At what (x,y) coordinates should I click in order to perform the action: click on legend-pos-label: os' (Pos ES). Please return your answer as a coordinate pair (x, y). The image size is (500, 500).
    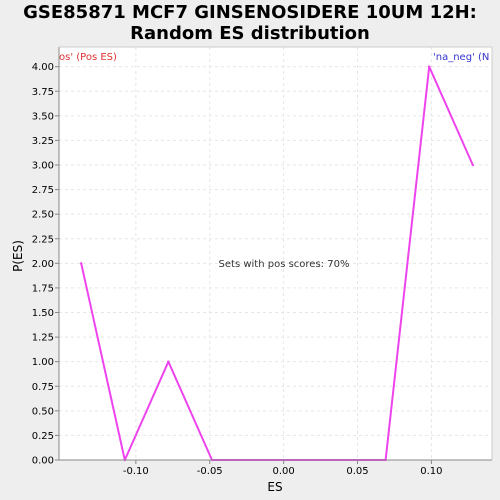
    Looking at the image, I should click on (88, 57).